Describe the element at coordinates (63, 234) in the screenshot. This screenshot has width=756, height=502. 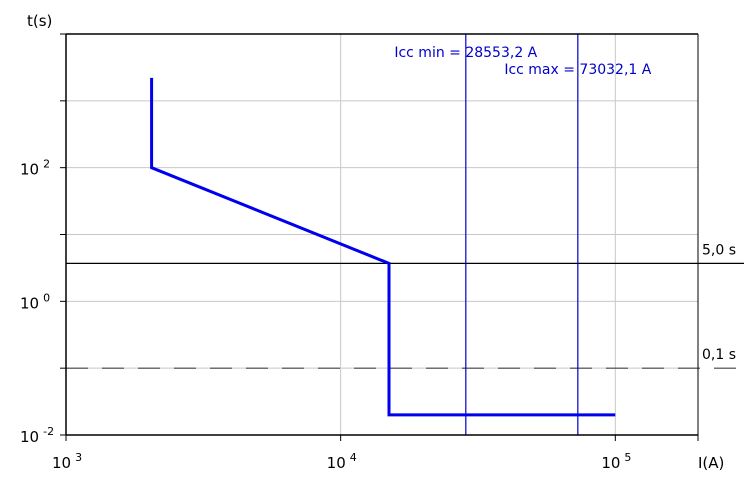
I see `minor-ticks` at that location.